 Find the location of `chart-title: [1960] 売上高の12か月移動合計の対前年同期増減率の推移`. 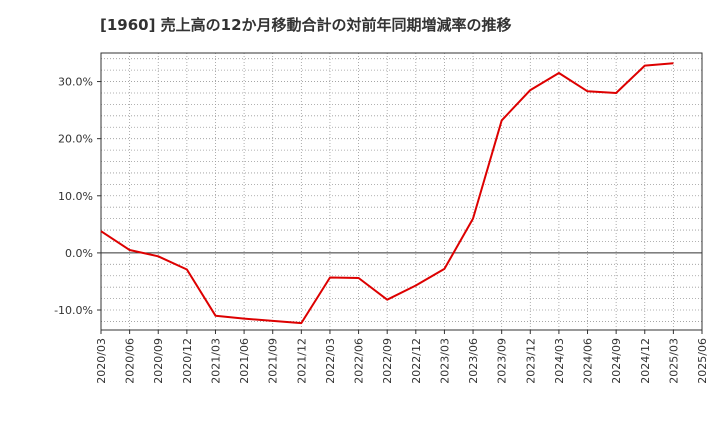

chart-title: [1960] 売上高の12か月移動合計の対前年同期増減率の推移 is located at coordinates (306, 25).